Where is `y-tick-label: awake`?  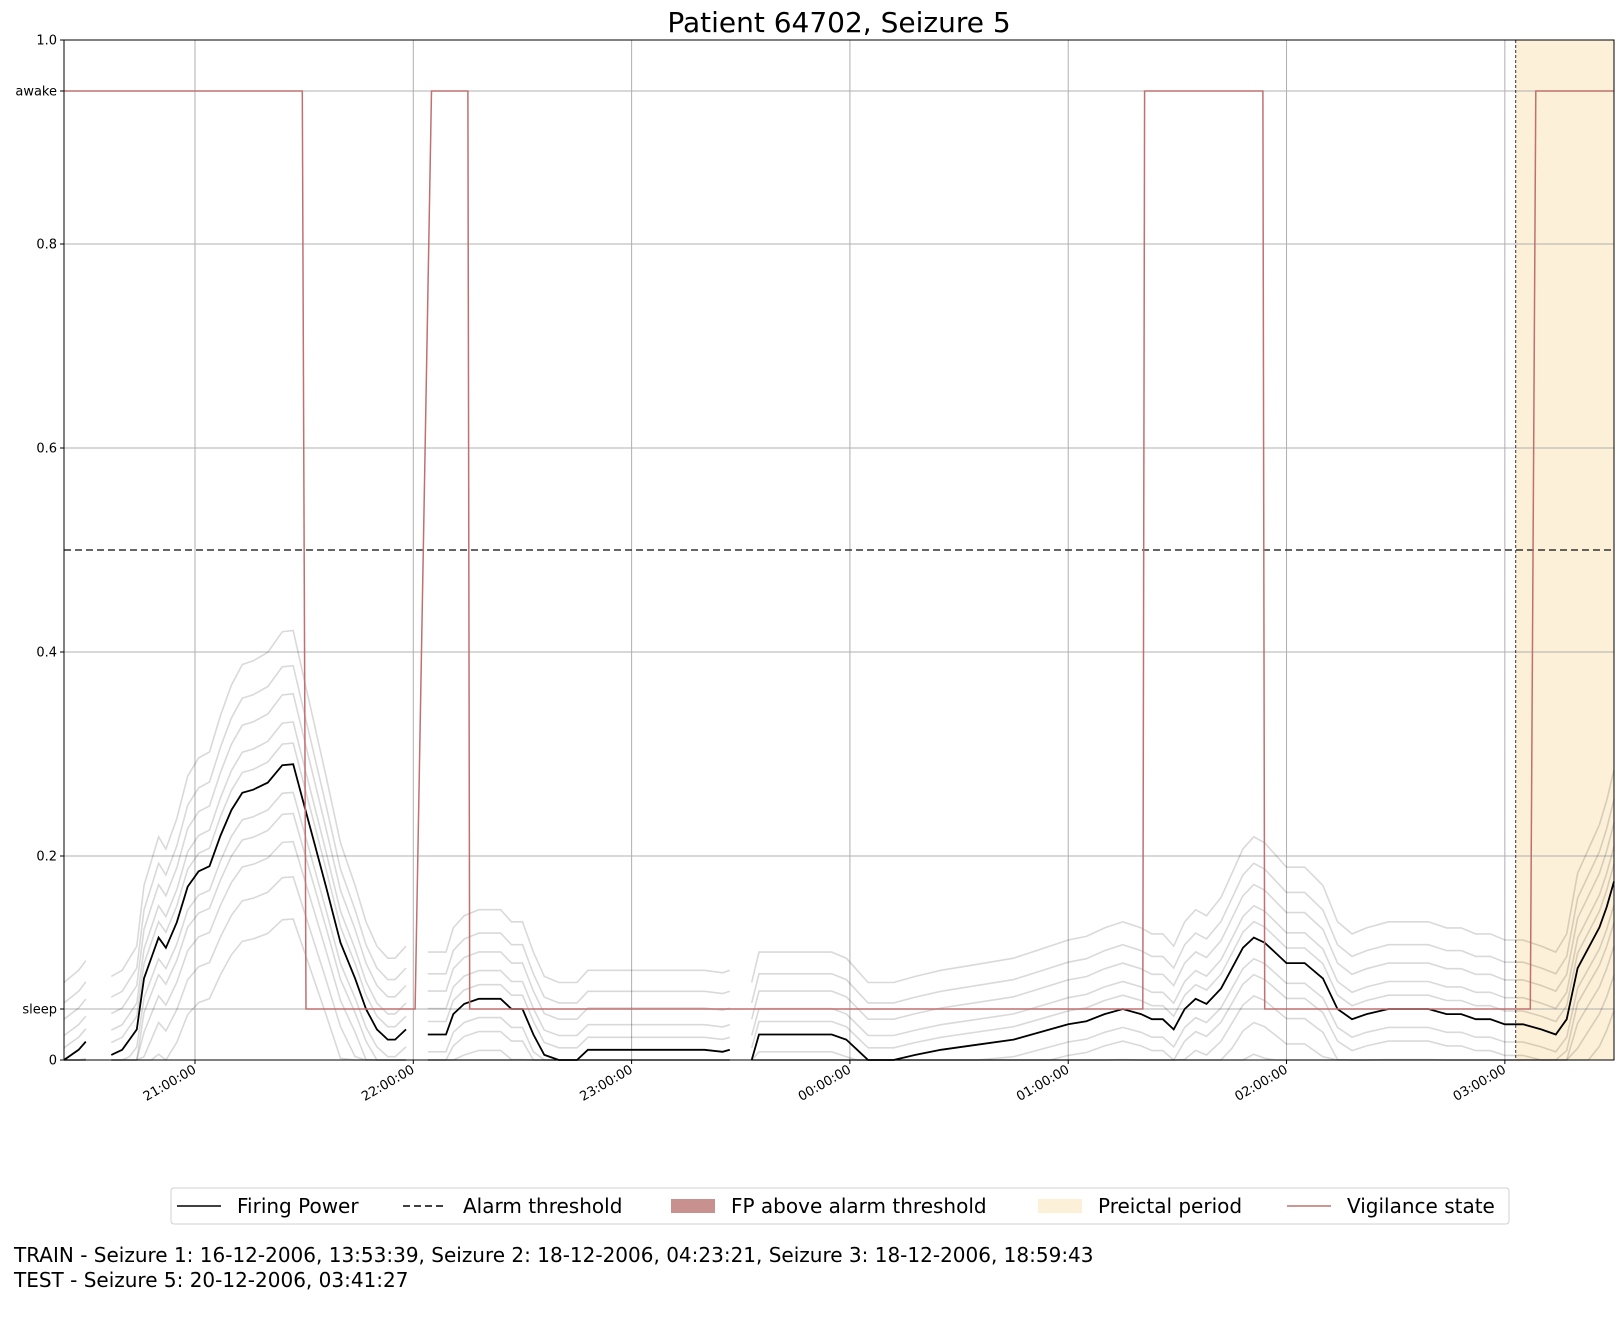 y-tick-label: awake is located at coordinates (36, 92).